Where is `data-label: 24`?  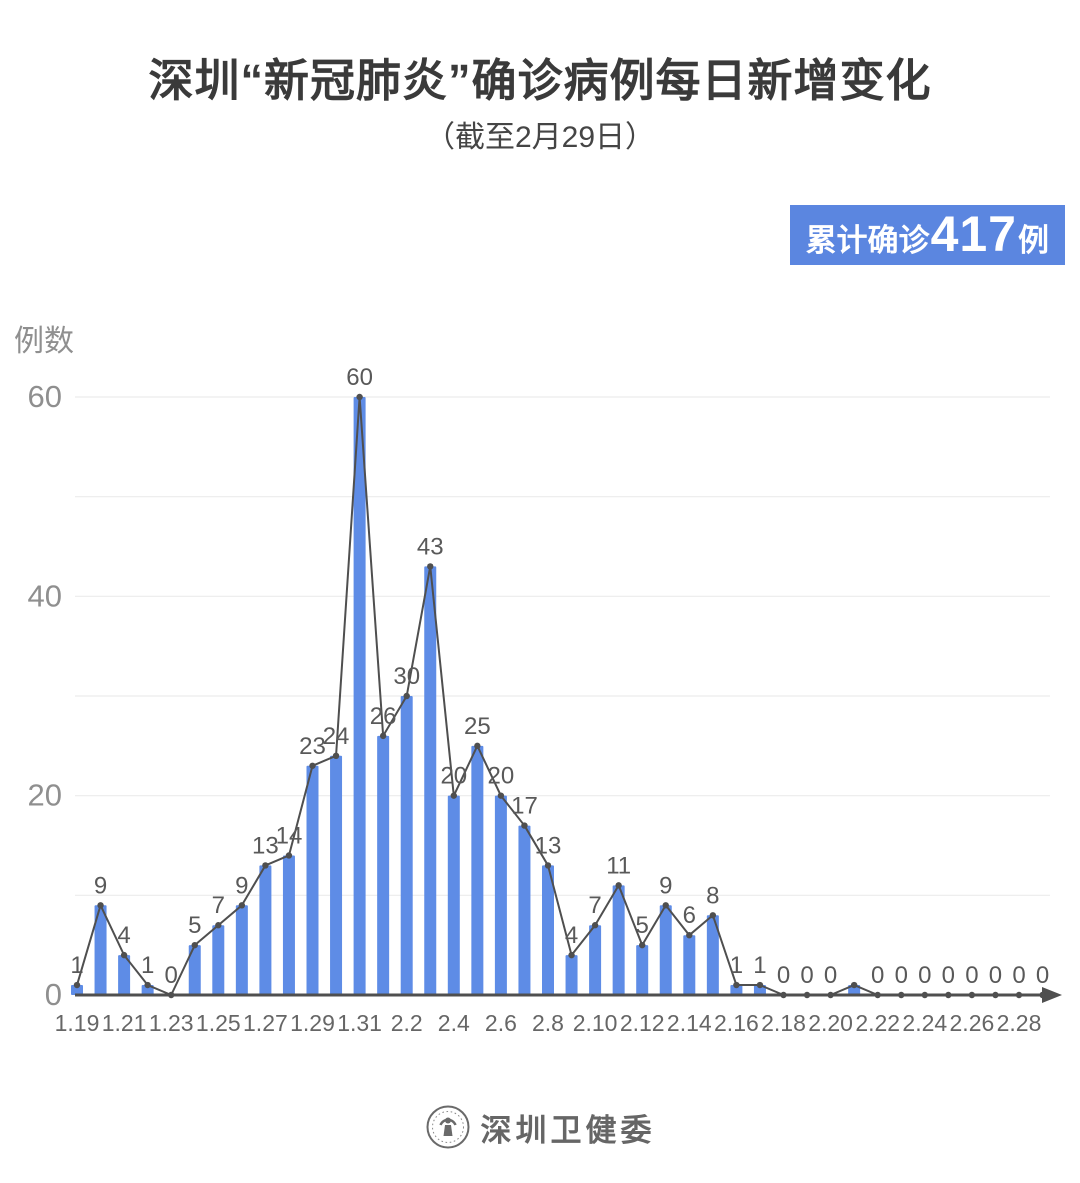
data-label: 24 is located at coordinates (336, 736).